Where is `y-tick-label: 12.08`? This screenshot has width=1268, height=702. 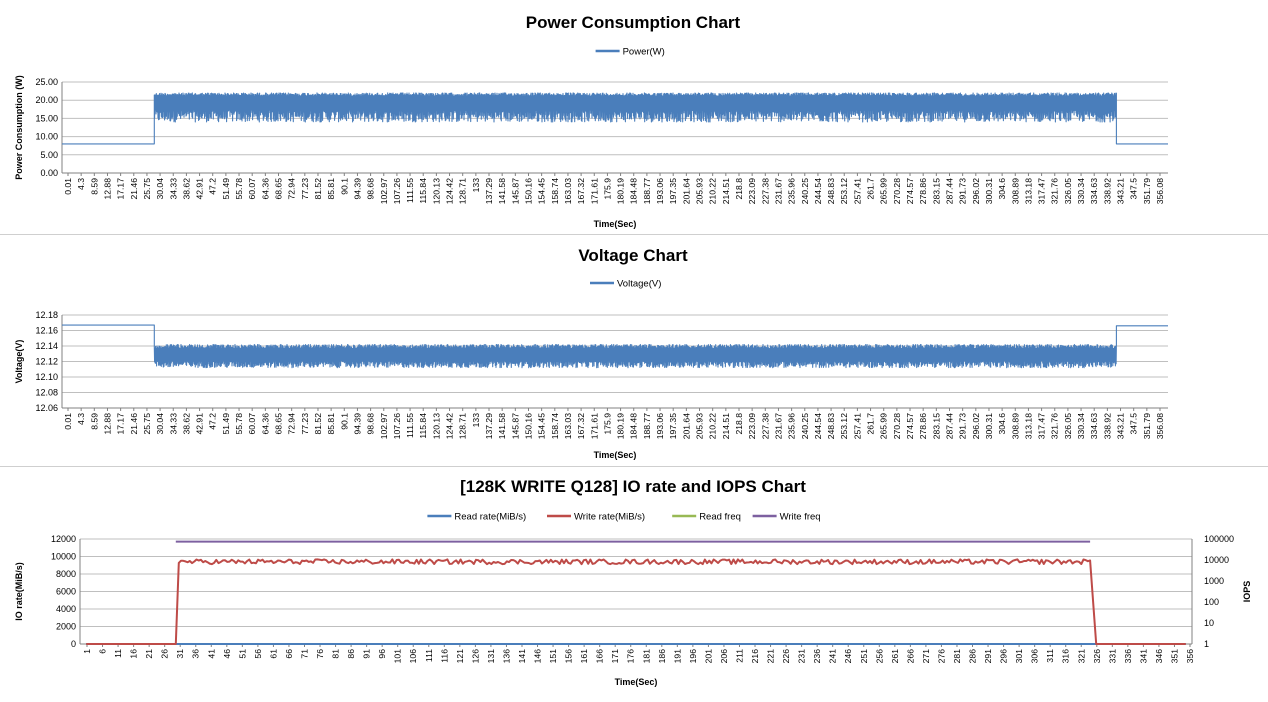 y-tick-label: 12.08 is located at coordinates (46, 393).